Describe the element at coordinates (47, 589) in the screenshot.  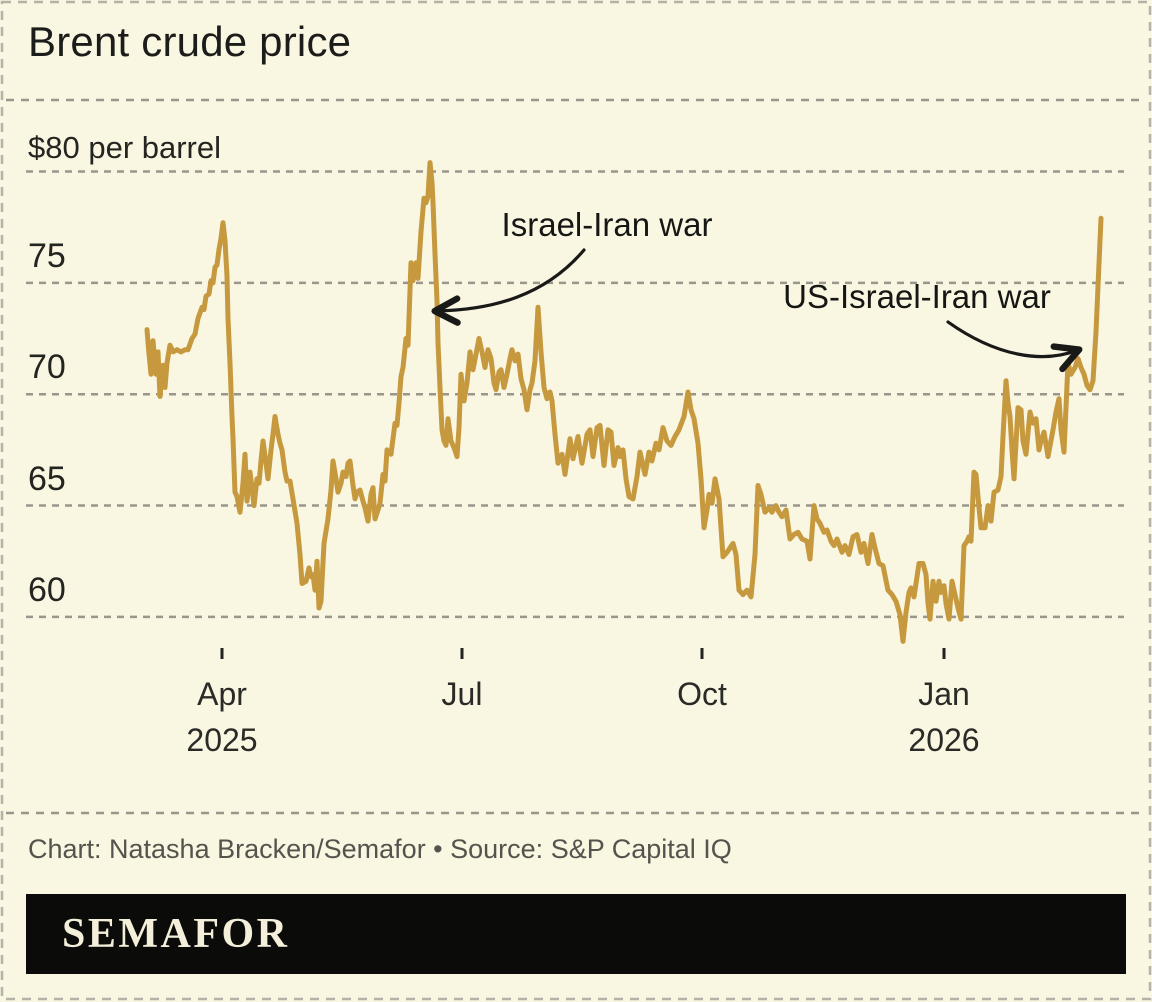
I see `y-axis-label-60: 60` at that location.